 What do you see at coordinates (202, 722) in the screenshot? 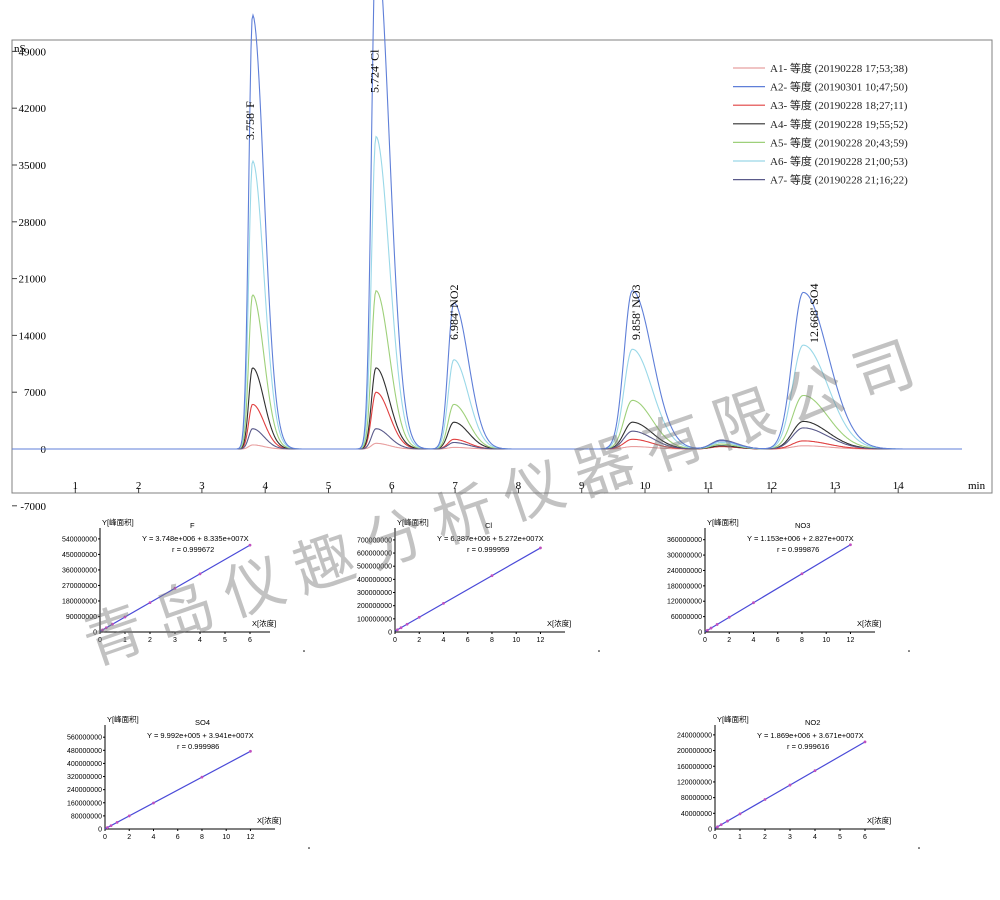
I see `cal-title: SO4` at bounding box center [202, 722].